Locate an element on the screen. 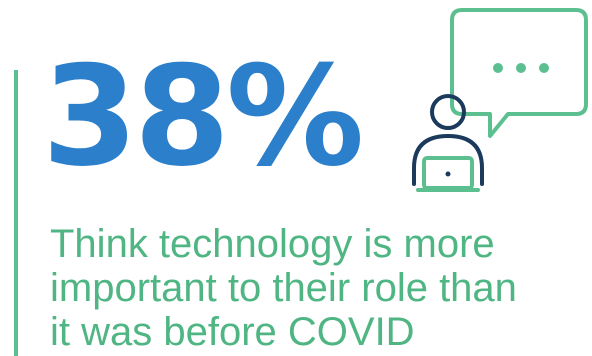 The image size is (592, 356). caption-line: it was before COVID is located at coordinates (232, 332).